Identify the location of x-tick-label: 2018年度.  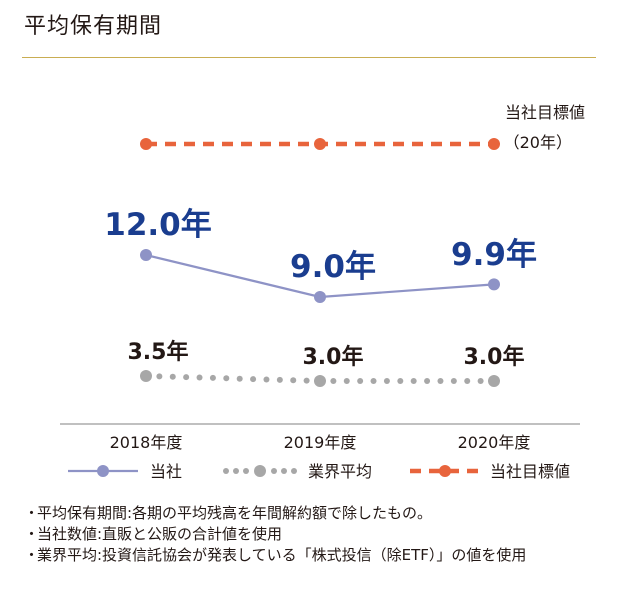
(146, 442).